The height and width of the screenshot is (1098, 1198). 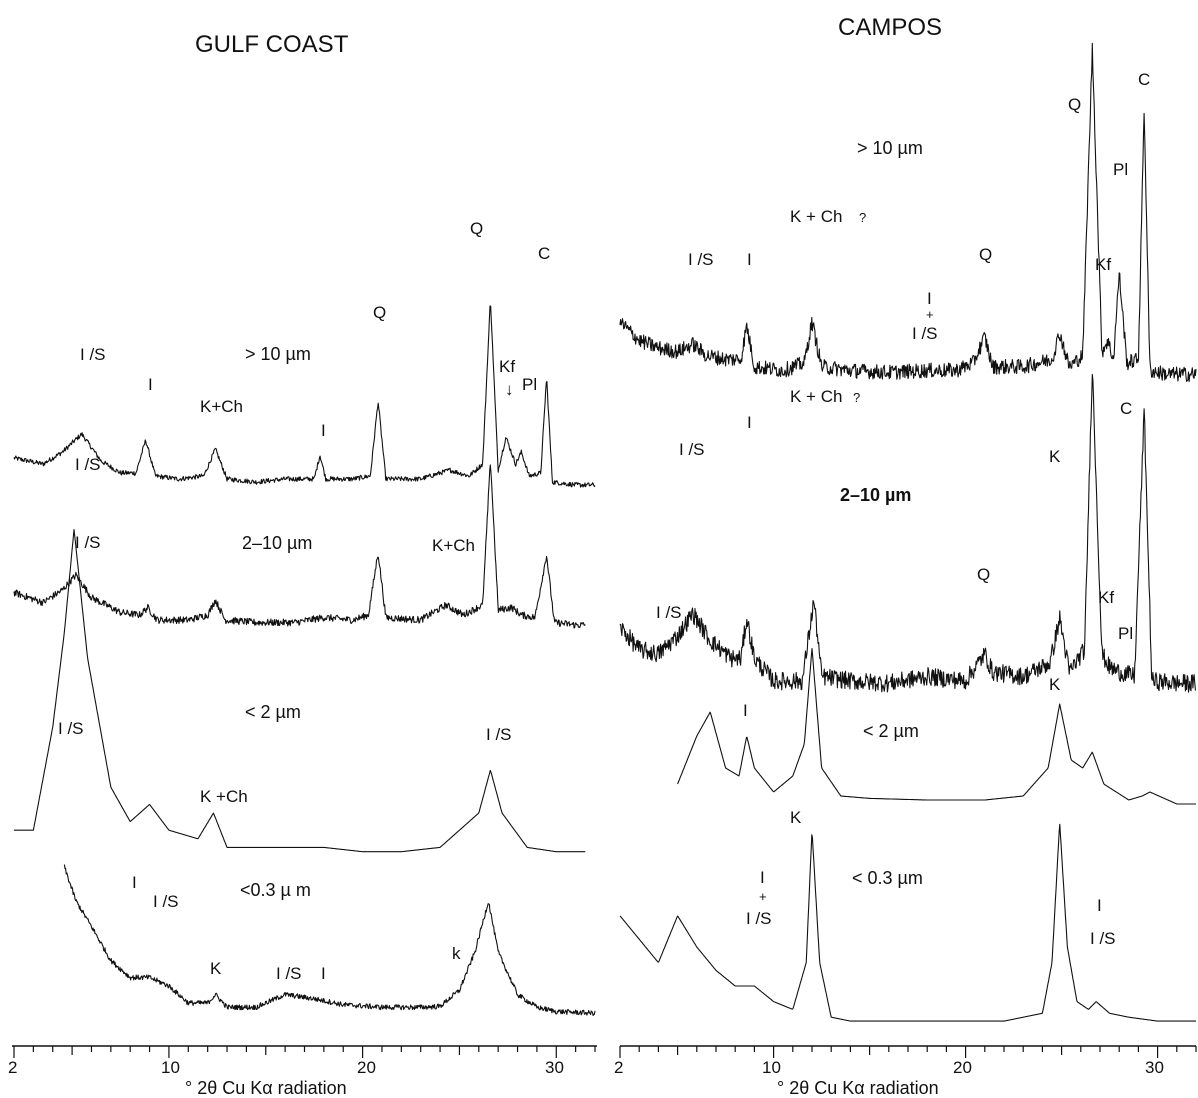 I want to click on gulf-peak-i-2: I, so click(x=323, y=430).